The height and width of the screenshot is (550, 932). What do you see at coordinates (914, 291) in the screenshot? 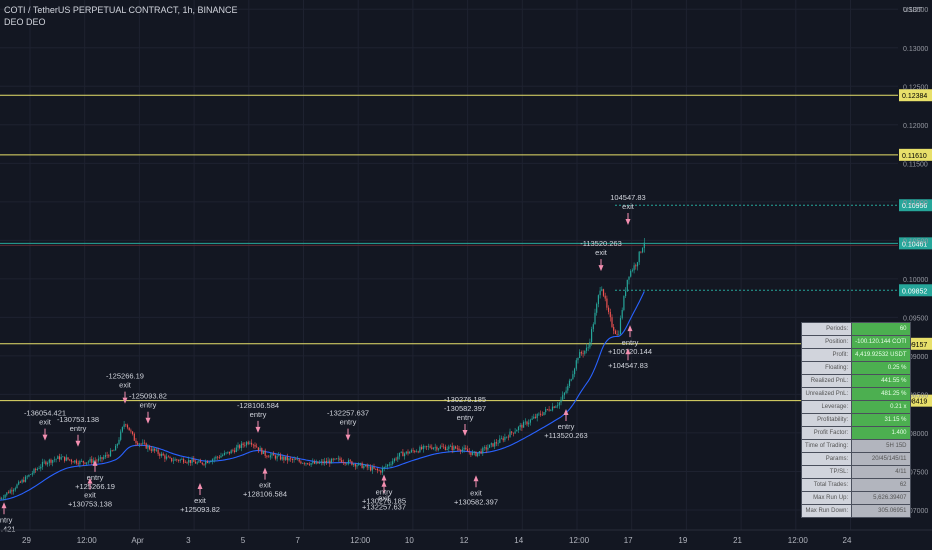
I see `level-price-label: 0.09852` at bounding box center [914, 291].